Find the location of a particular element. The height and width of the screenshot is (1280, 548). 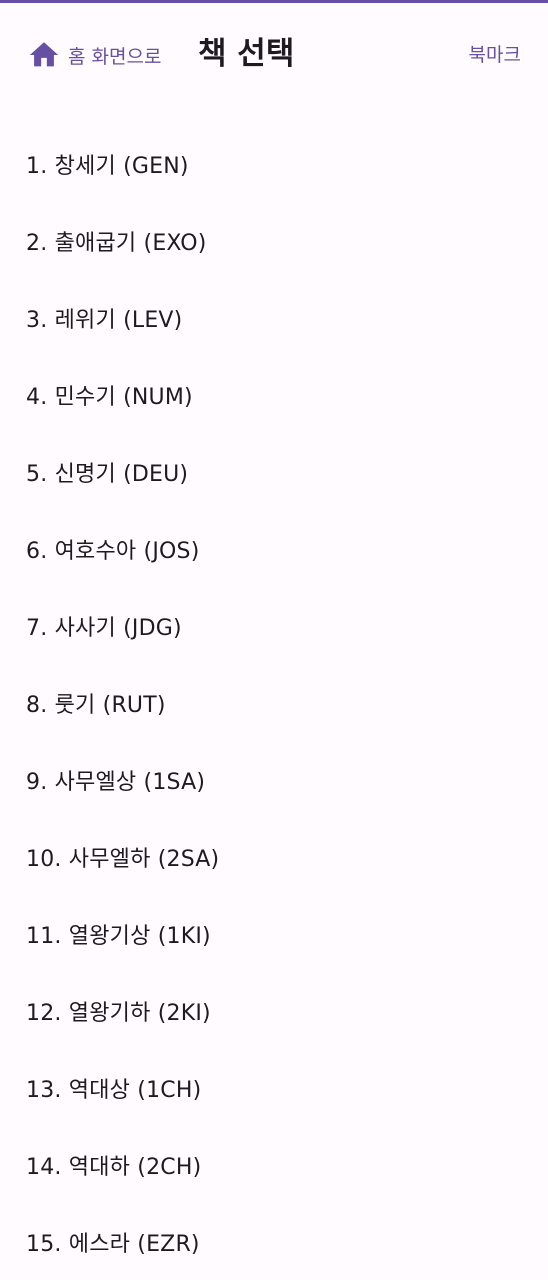

book-item-2ki: 12. 열왕기하 (2KI) is located at coordinates (118, 1013).